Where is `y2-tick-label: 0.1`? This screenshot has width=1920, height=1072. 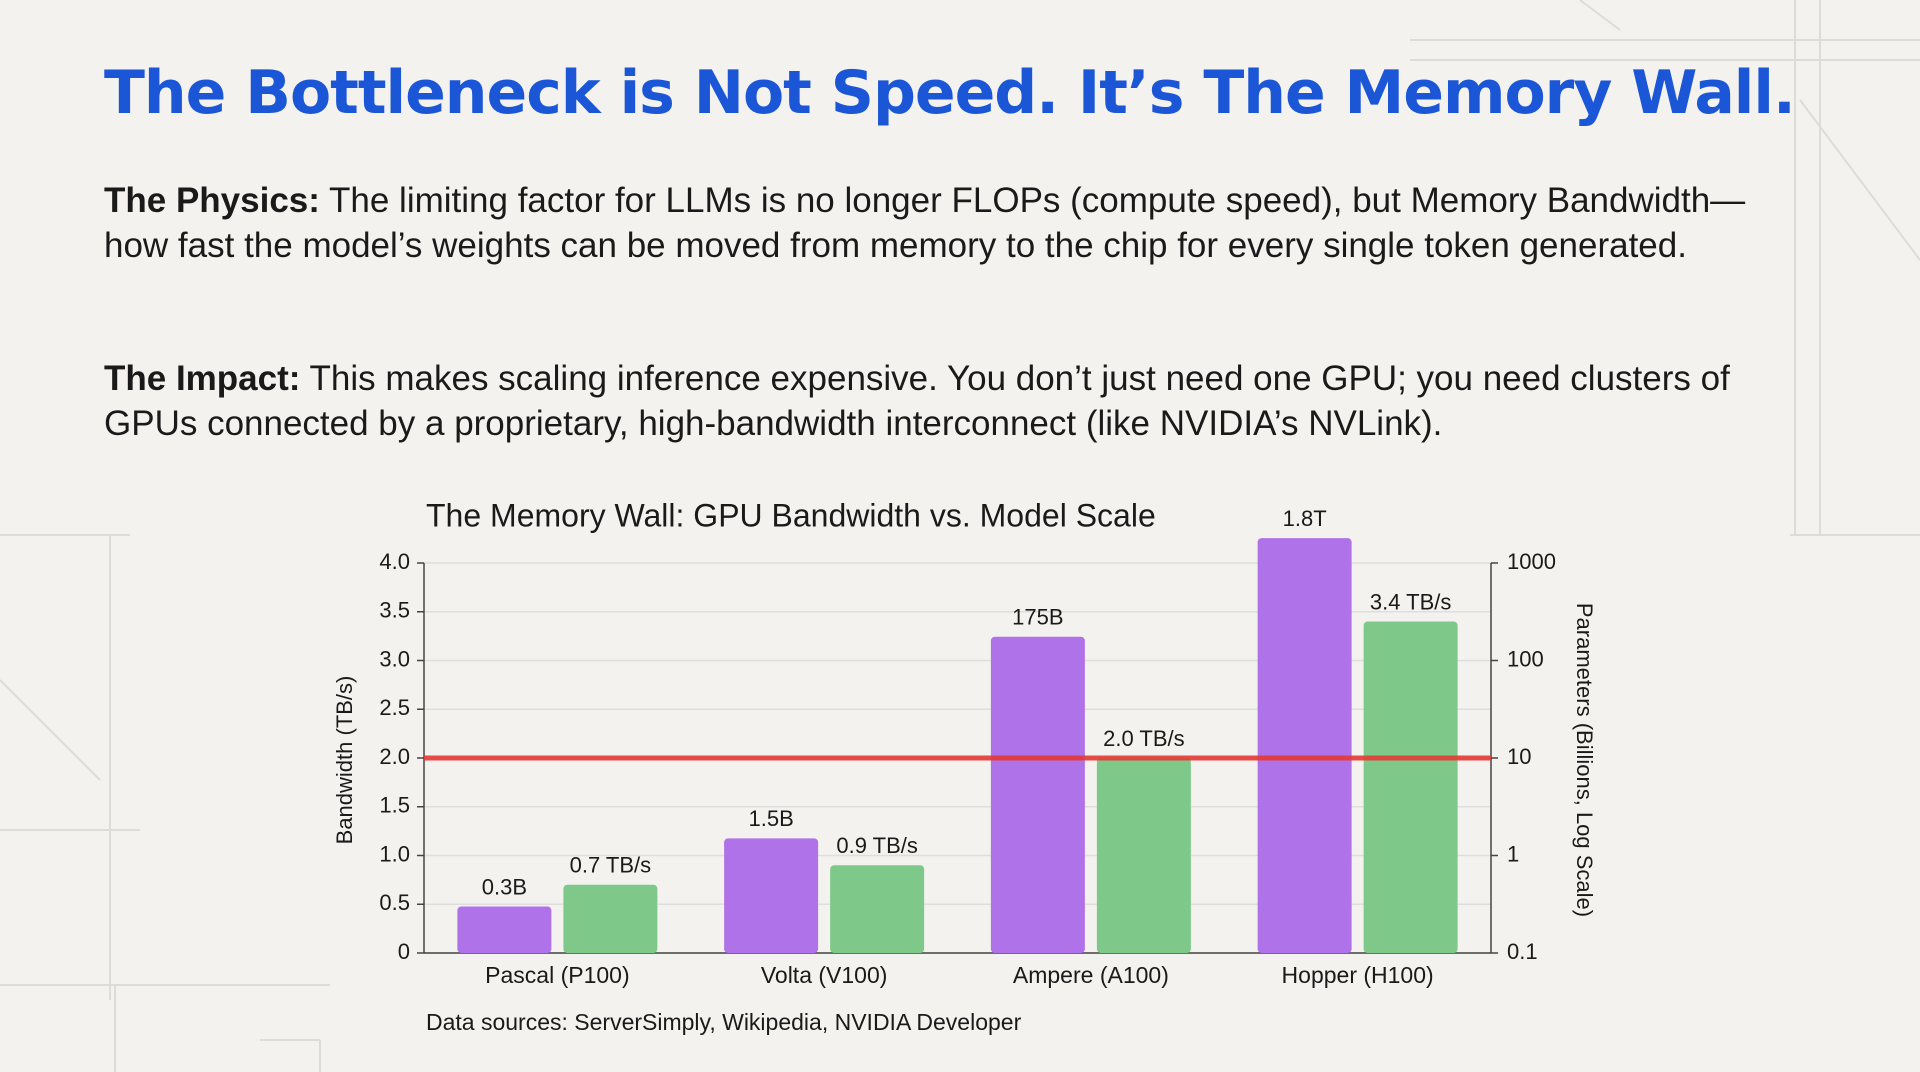 y2-tick-label: 0.1 is located at coordinates (1522, 951).